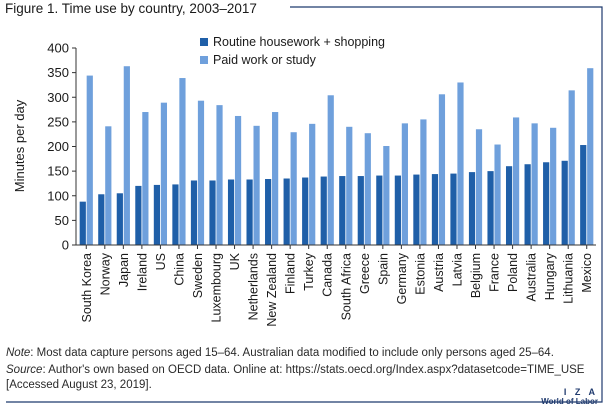 The image size is (608, 410). I want to click on iza-logo-sub: World of Labor, so click(569, 401).